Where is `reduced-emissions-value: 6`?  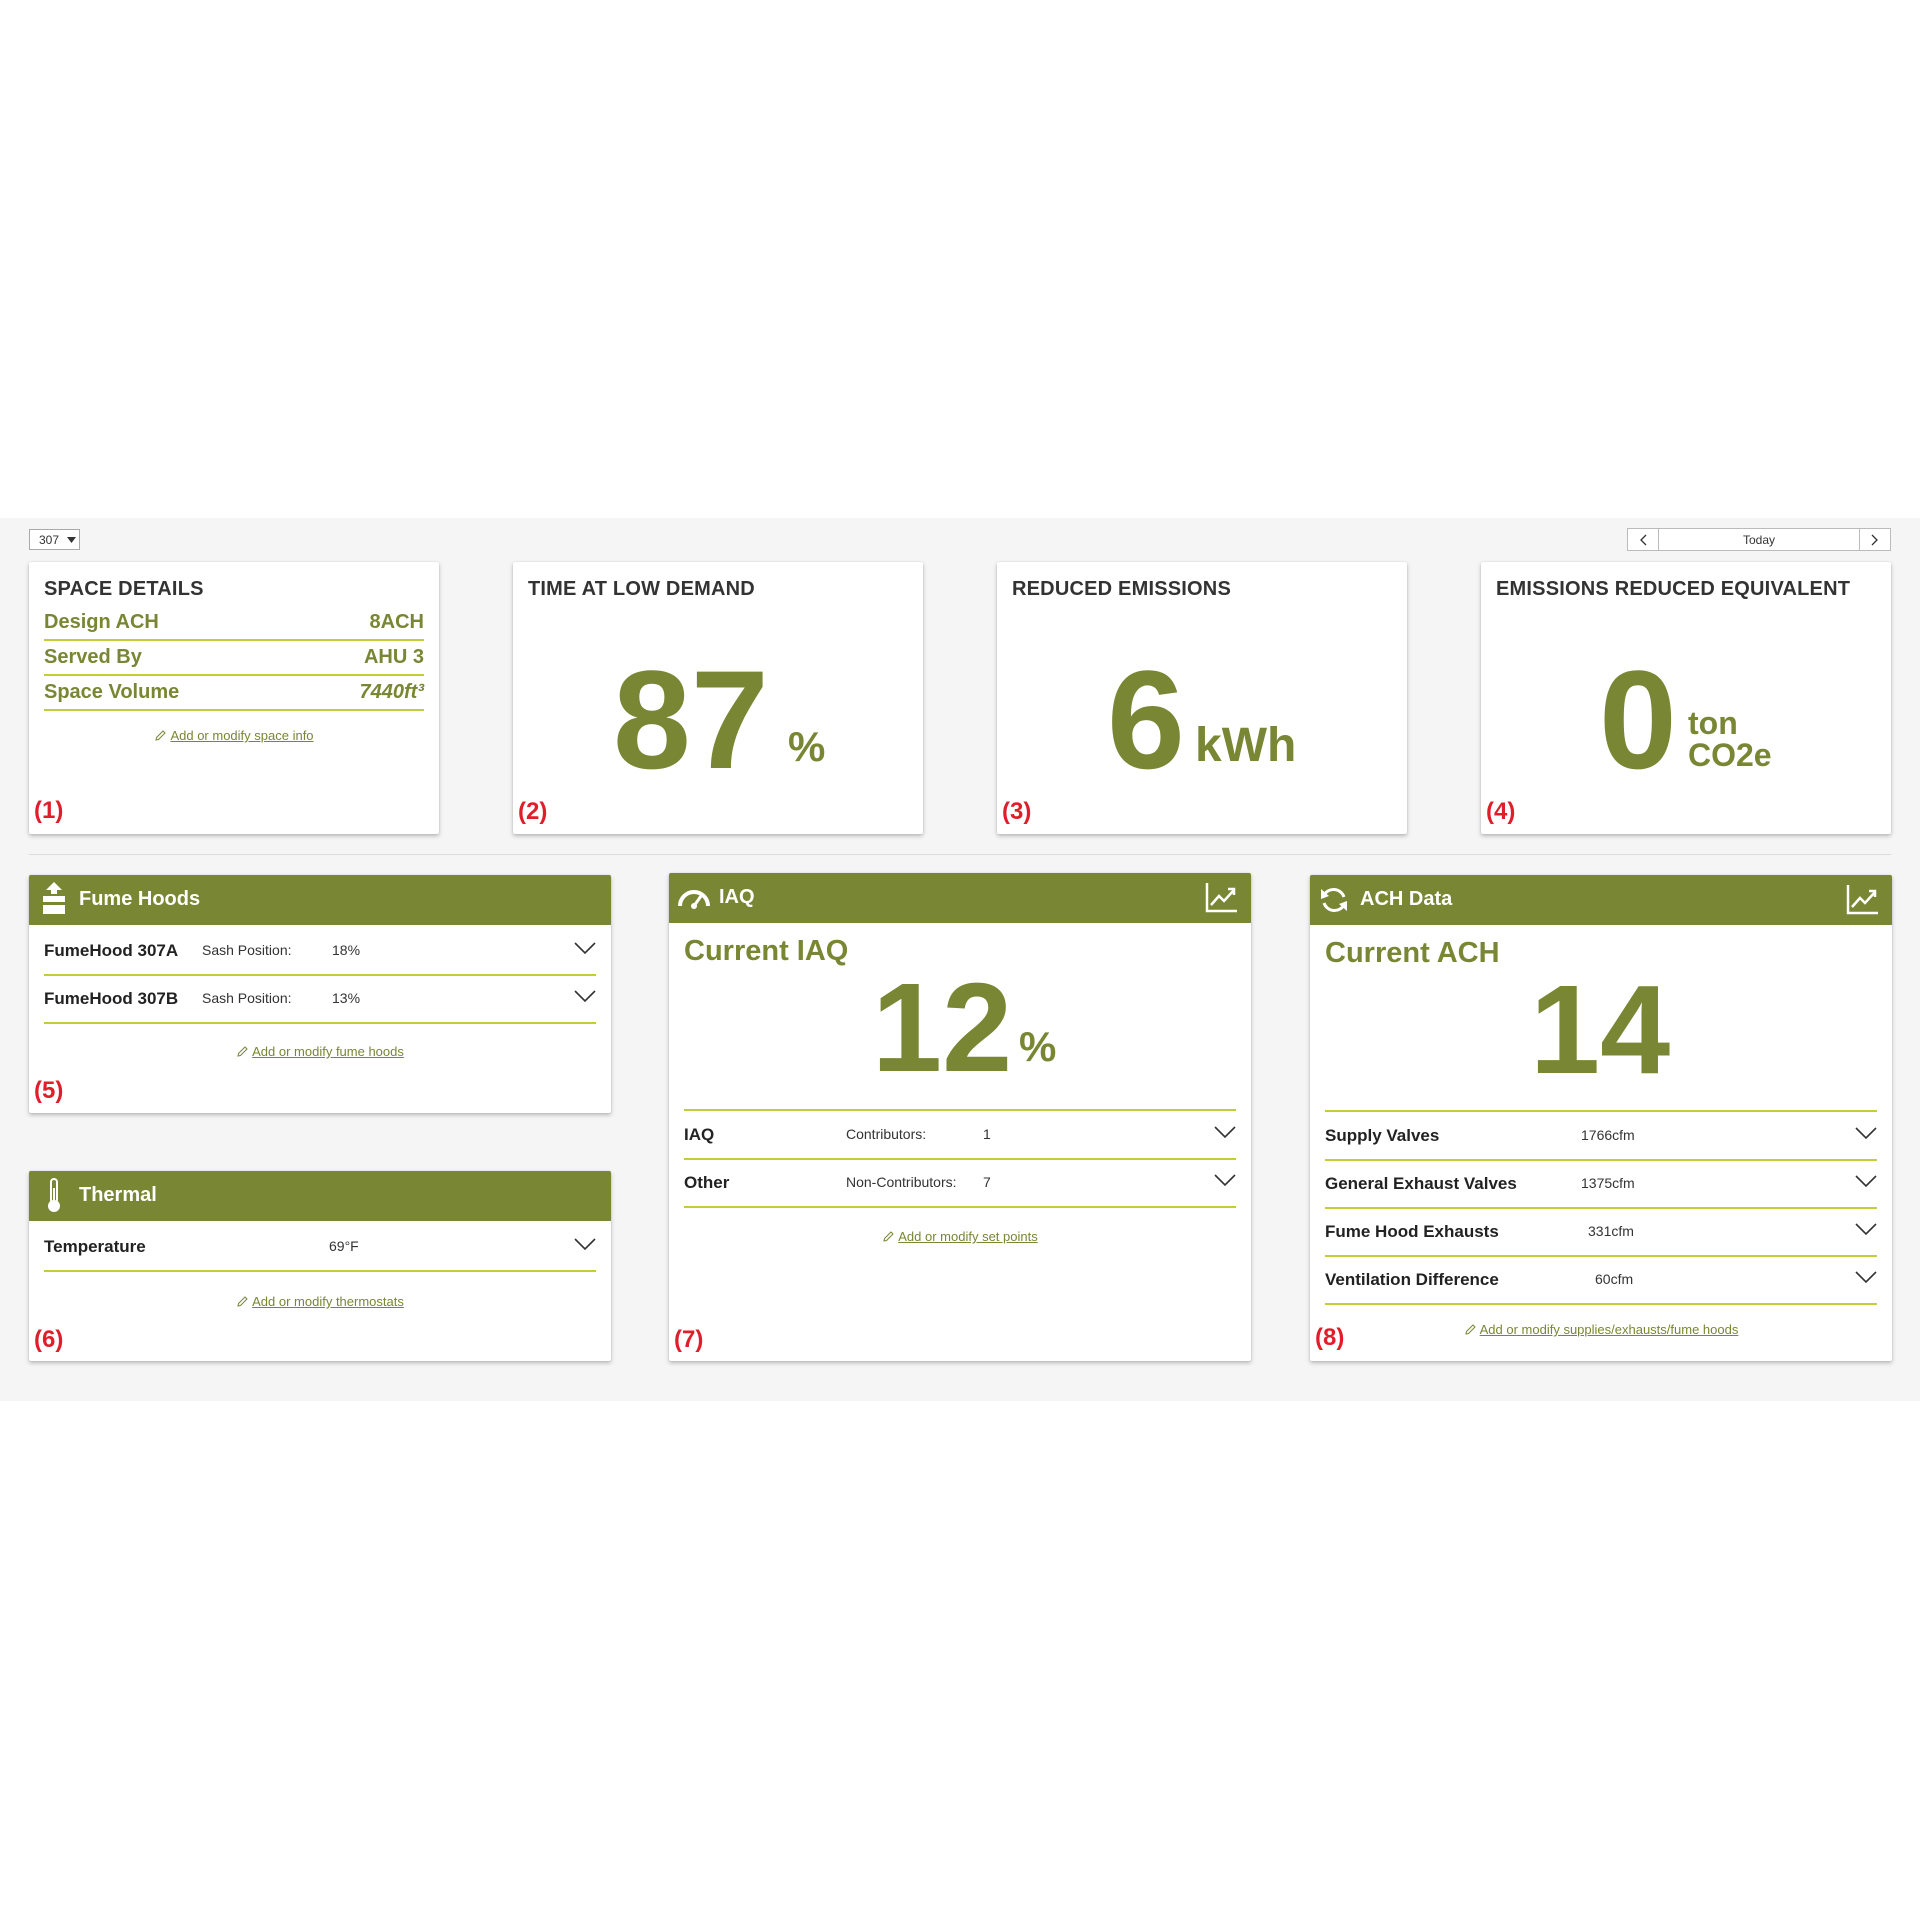
reduced-emissions-value: 6 is located at coordinates (1146, 719).